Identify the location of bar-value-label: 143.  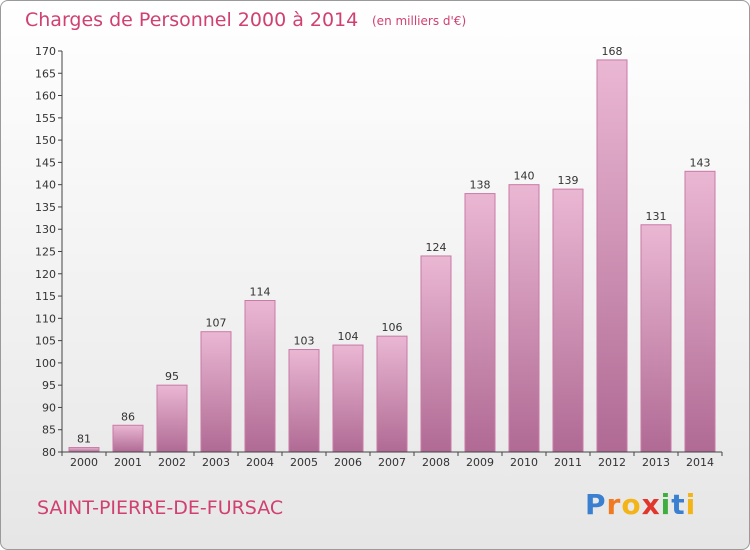
(700, 162).